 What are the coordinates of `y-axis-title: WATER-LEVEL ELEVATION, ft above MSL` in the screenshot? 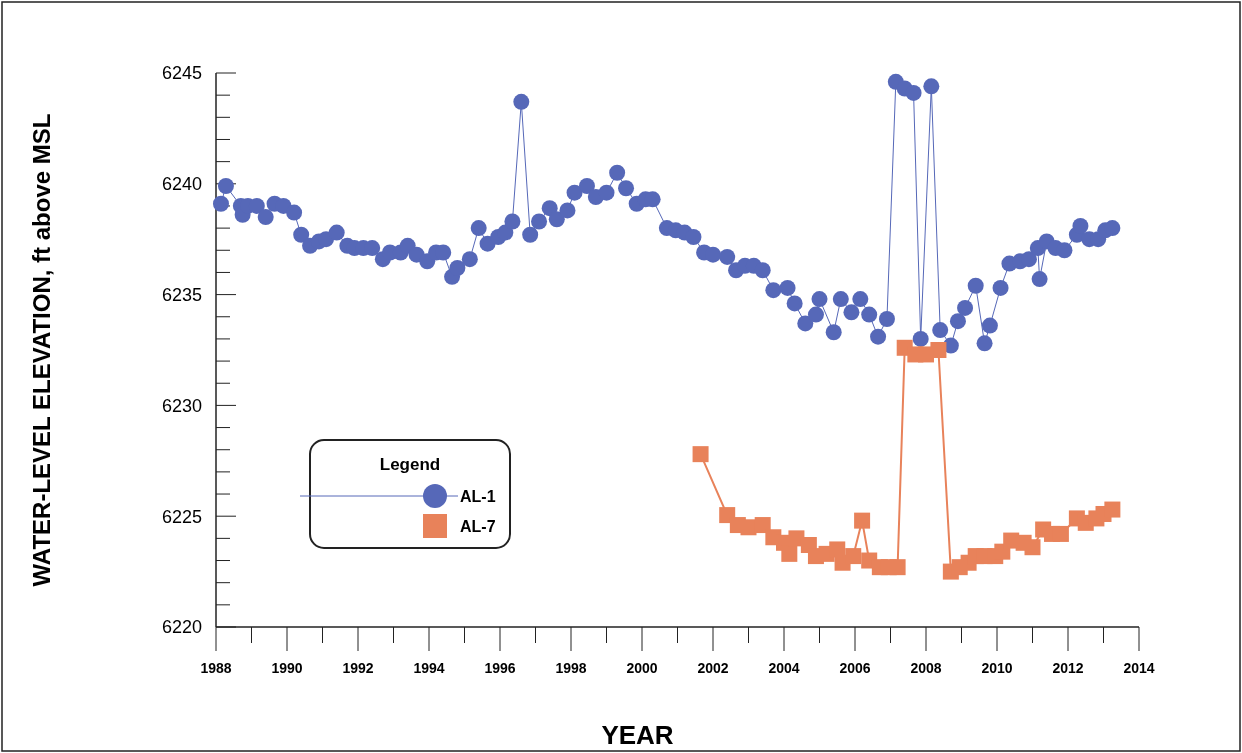 It's located at (41, 350).